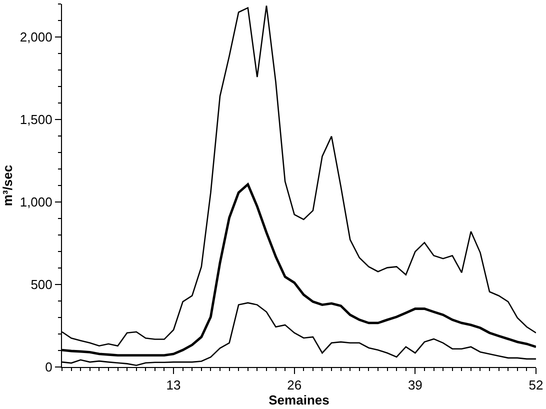  Describe the element at coordinates (299, 400) in the screenshot. I see `x-axis-title: Semaines` at that location.